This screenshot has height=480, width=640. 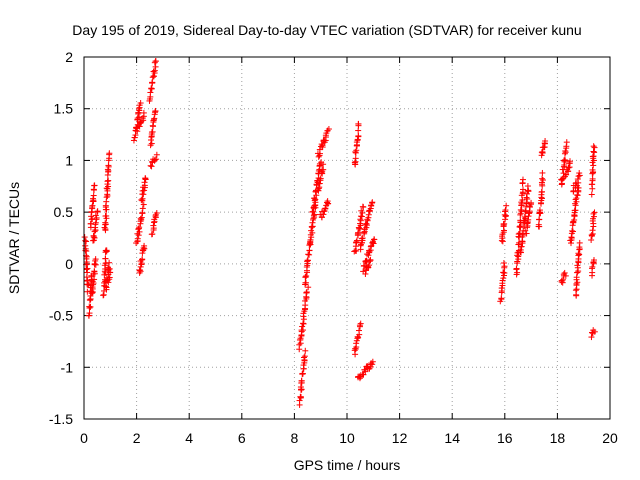 I want to click on x-tick-label: 2, so click(x=137, y=438).